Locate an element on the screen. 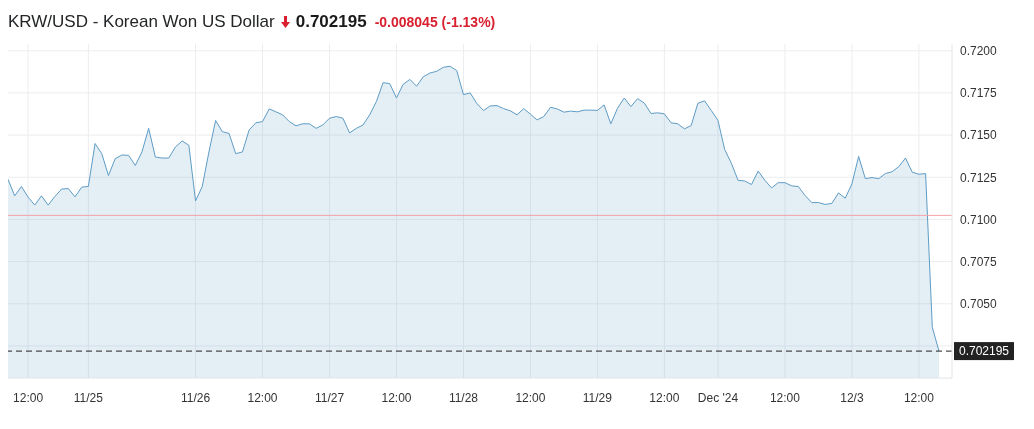 The width and height of the screenshot is (1034, 429). x-tick-label: 11/27 is located at coordinates (329, 398).